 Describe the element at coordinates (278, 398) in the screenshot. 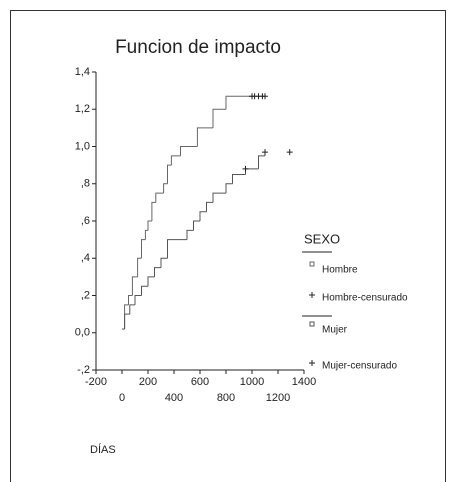

I see `x-tick-label: 1200` at that location.